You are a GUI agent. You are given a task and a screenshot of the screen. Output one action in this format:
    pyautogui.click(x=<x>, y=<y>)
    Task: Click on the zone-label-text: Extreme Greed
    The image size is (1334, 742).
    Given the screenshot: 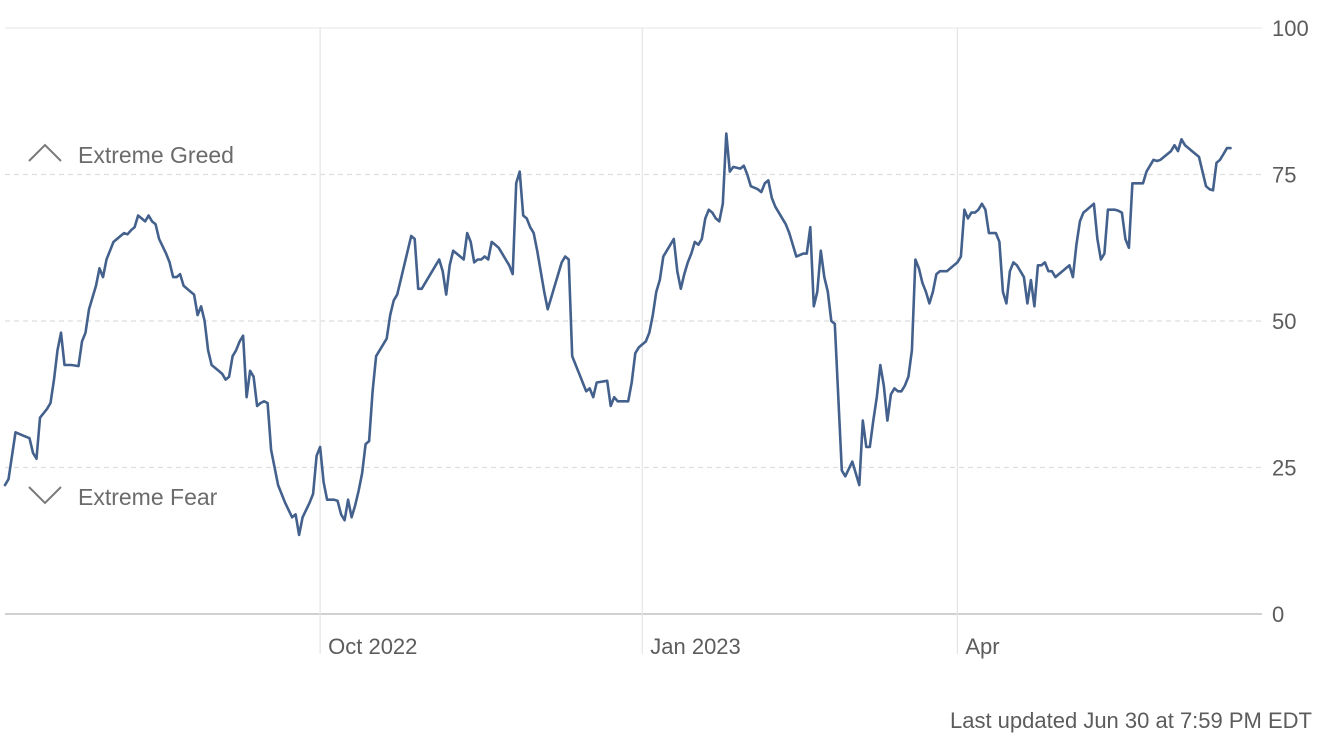 What is the action you would take?
    pyautogui.click(x=156, y=155)
    